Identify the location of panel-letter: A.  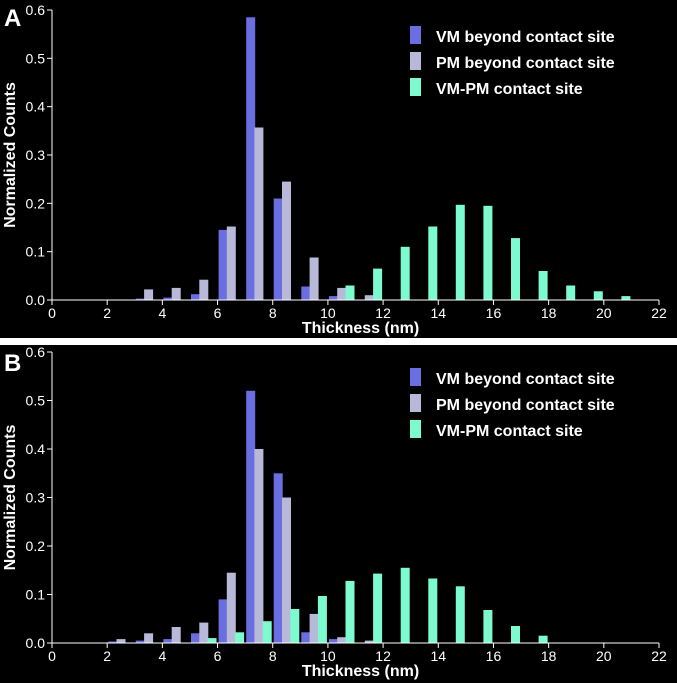
(12, 18).